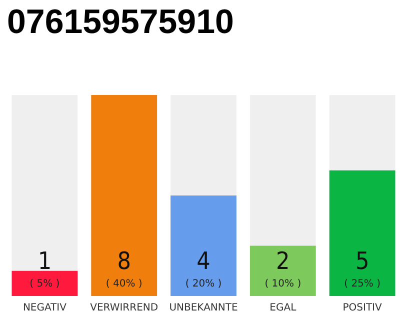 The height and width of the screenshot is (320, 410). What do you see at coordinates (362, 284) in the screenshot?
I see `annotation: ( 25% )` at bounding box center [362, 284].